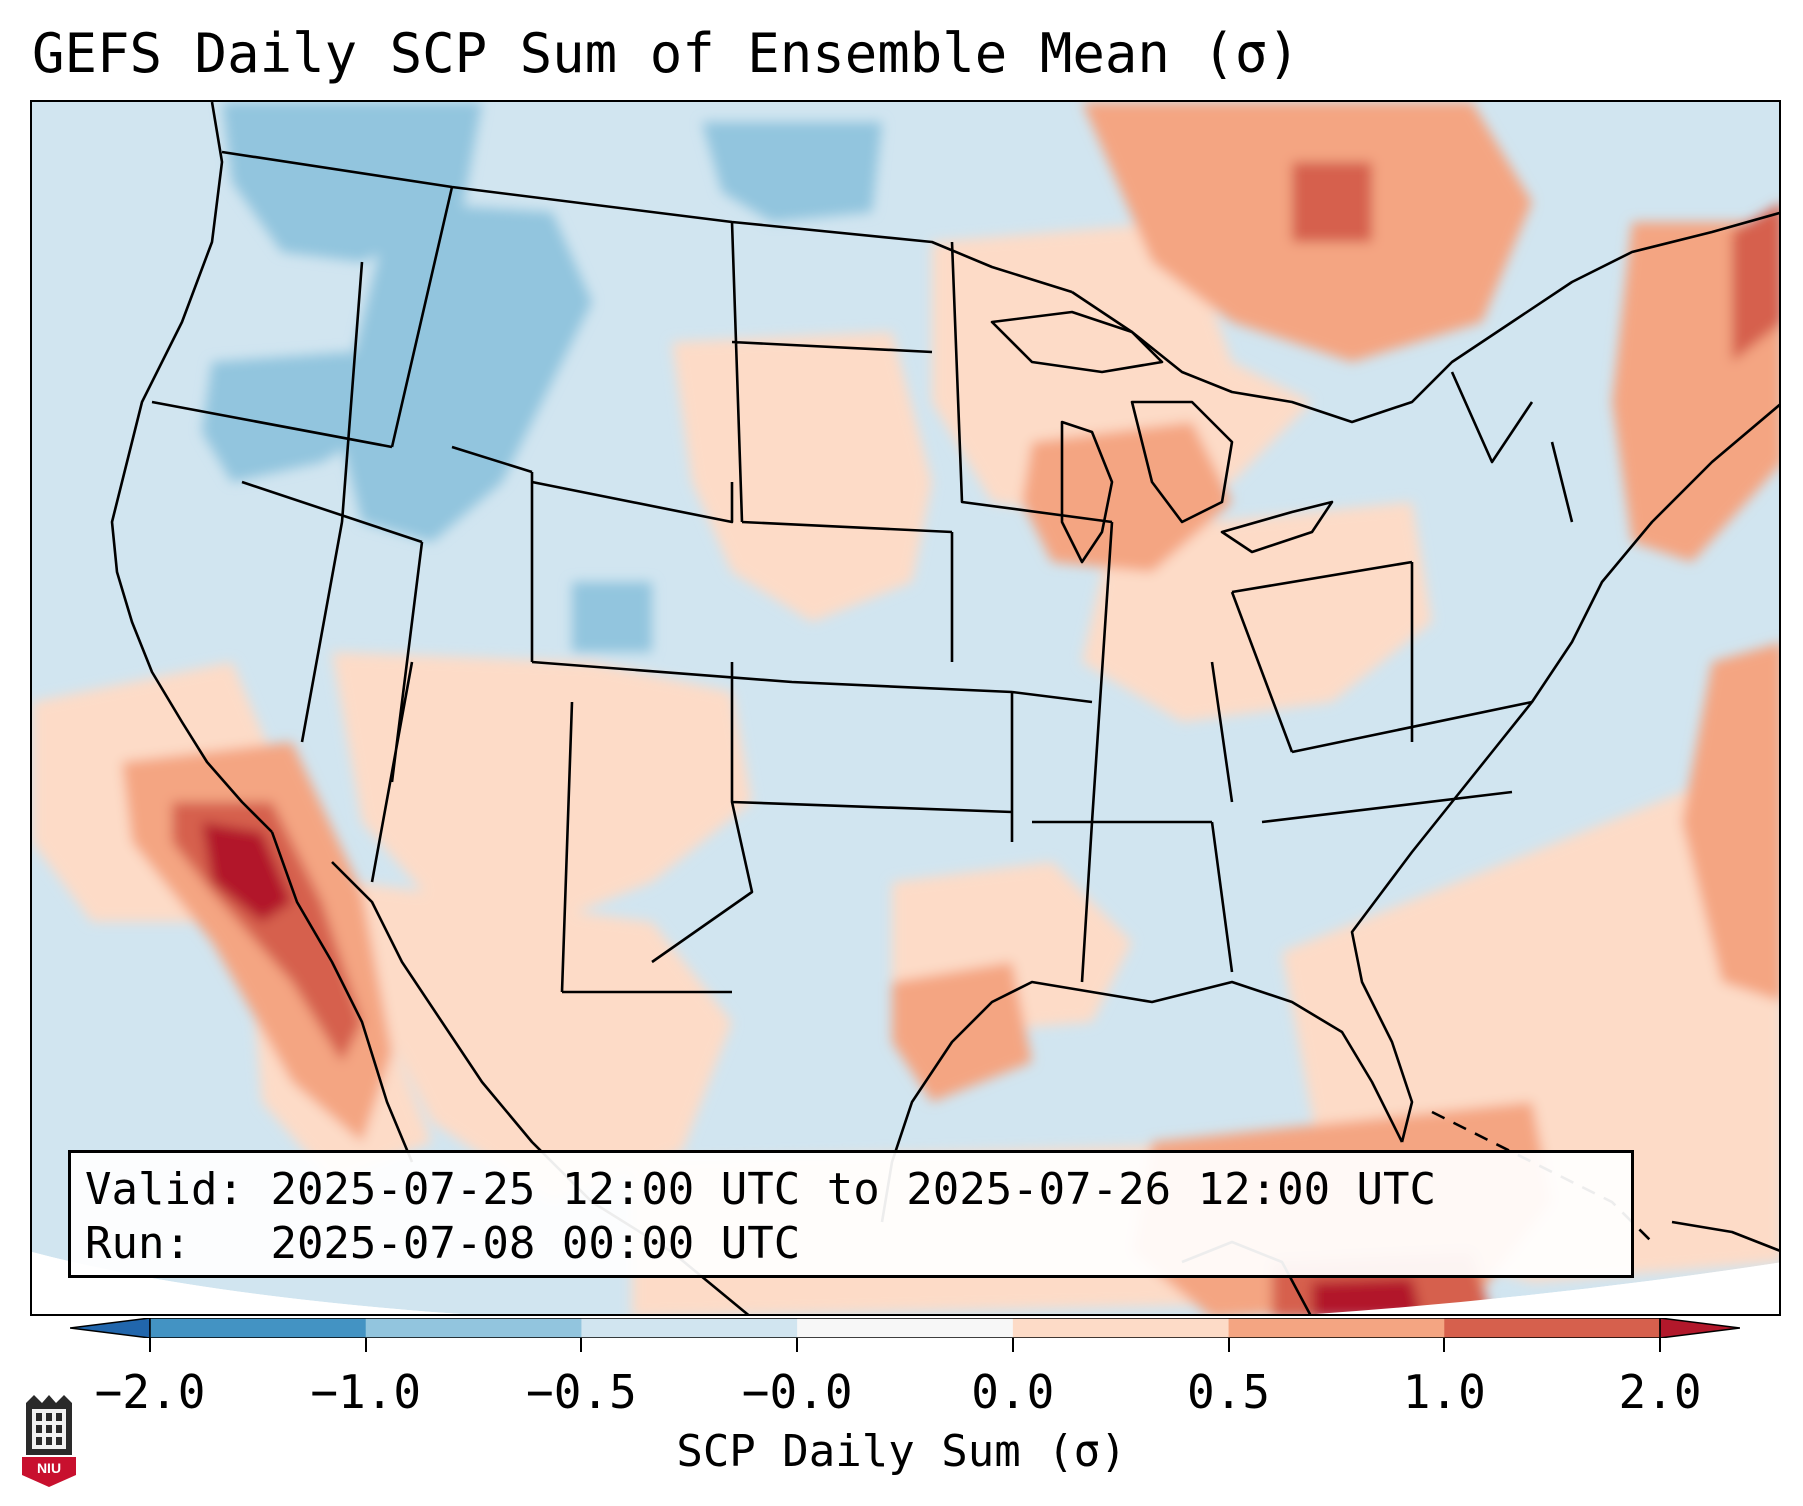 Image resolution: width=1803 pixels, height=1506 pixels. Describe the element at coordinates (581, 1392) in the screenshot. I see `colorbar-tick-label: −0.5` at that location.